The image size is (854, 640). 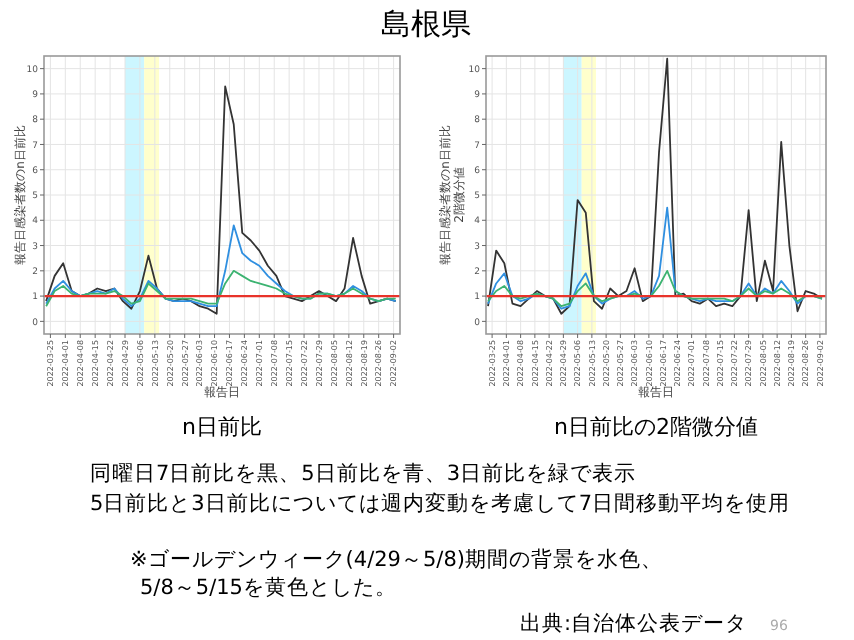 What do you see at coordinates (426, 24) in the screenshot?
I see `text: 島根県` at bounding box center [426, 24].